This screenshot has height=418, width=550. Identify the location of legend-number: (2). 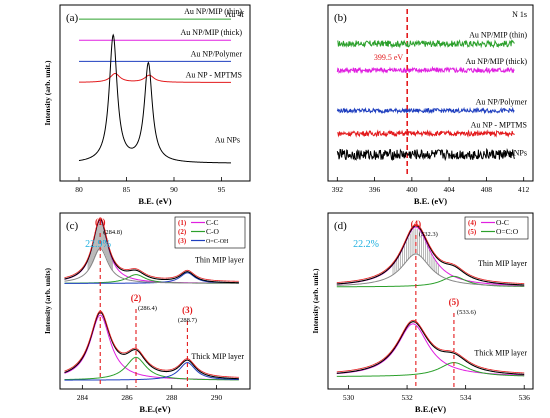
(182, 232).